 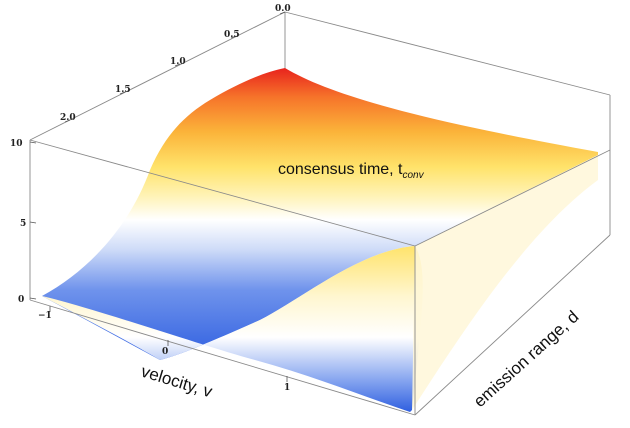 I want to click on z-tick-label-10: 10, so click(x=16, y=144).